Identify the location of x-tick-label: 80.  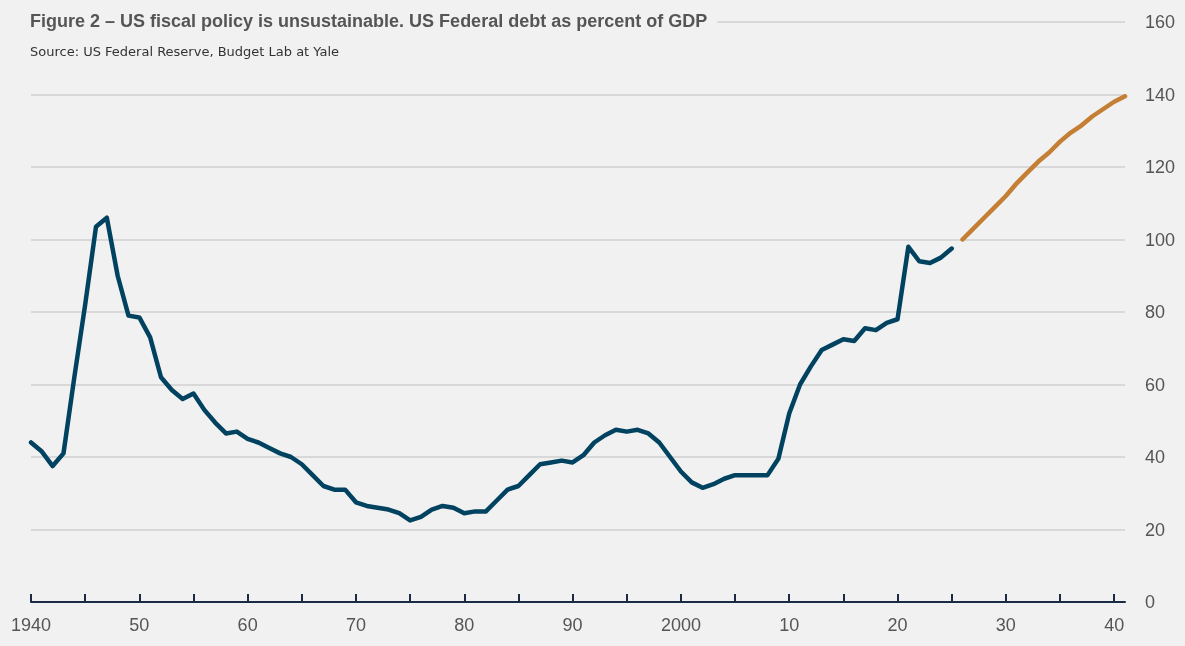
(464, 625).